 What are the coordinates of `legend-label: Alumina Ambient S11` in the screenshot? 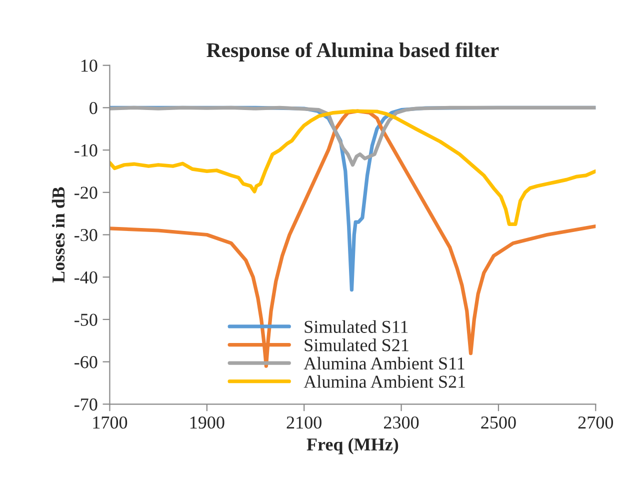 It's located at (384, 363).